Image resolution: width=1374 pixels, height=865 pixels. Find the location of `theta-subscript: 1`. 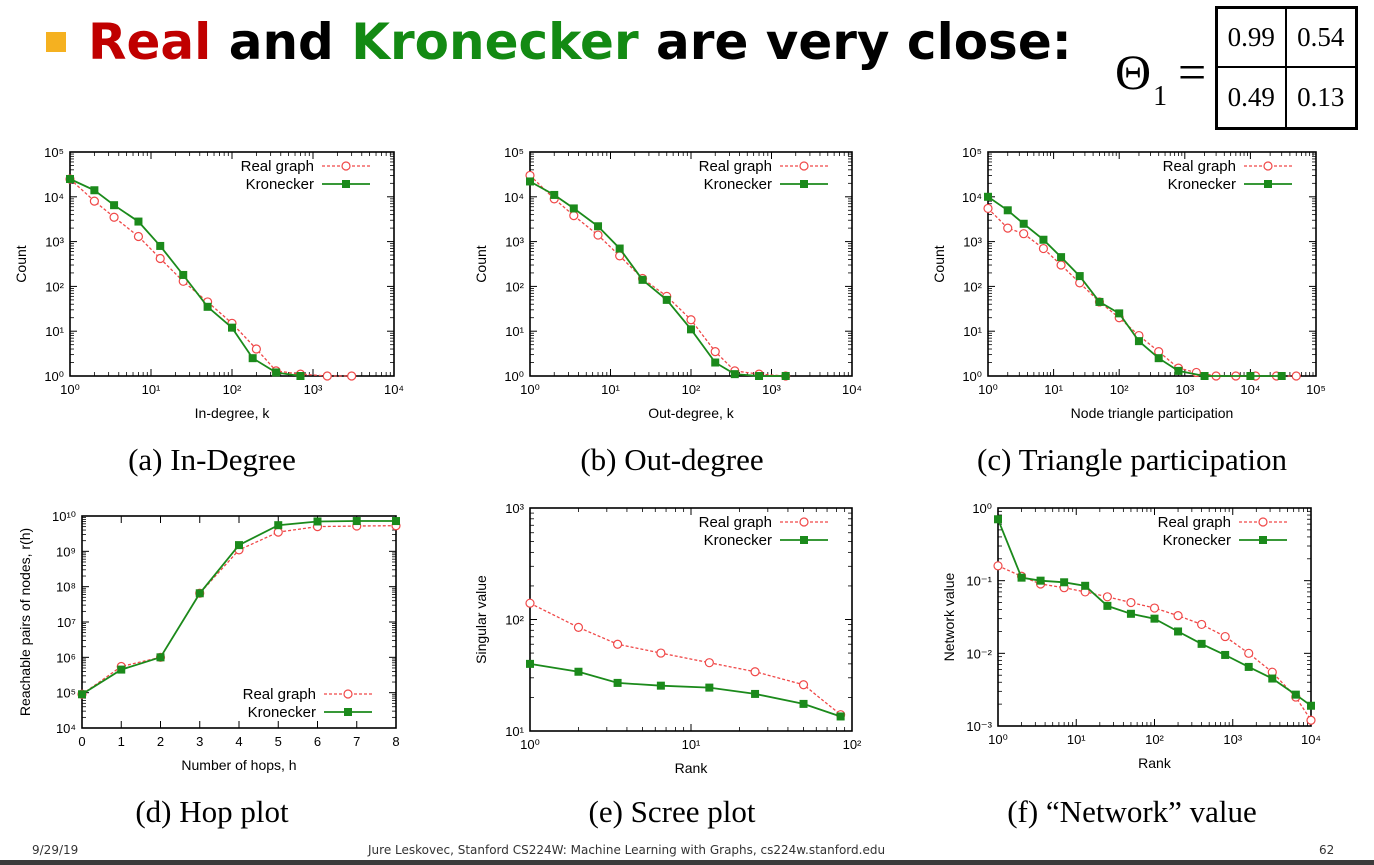

theta-subscript: 1 is located at coordinates (1160, 96).